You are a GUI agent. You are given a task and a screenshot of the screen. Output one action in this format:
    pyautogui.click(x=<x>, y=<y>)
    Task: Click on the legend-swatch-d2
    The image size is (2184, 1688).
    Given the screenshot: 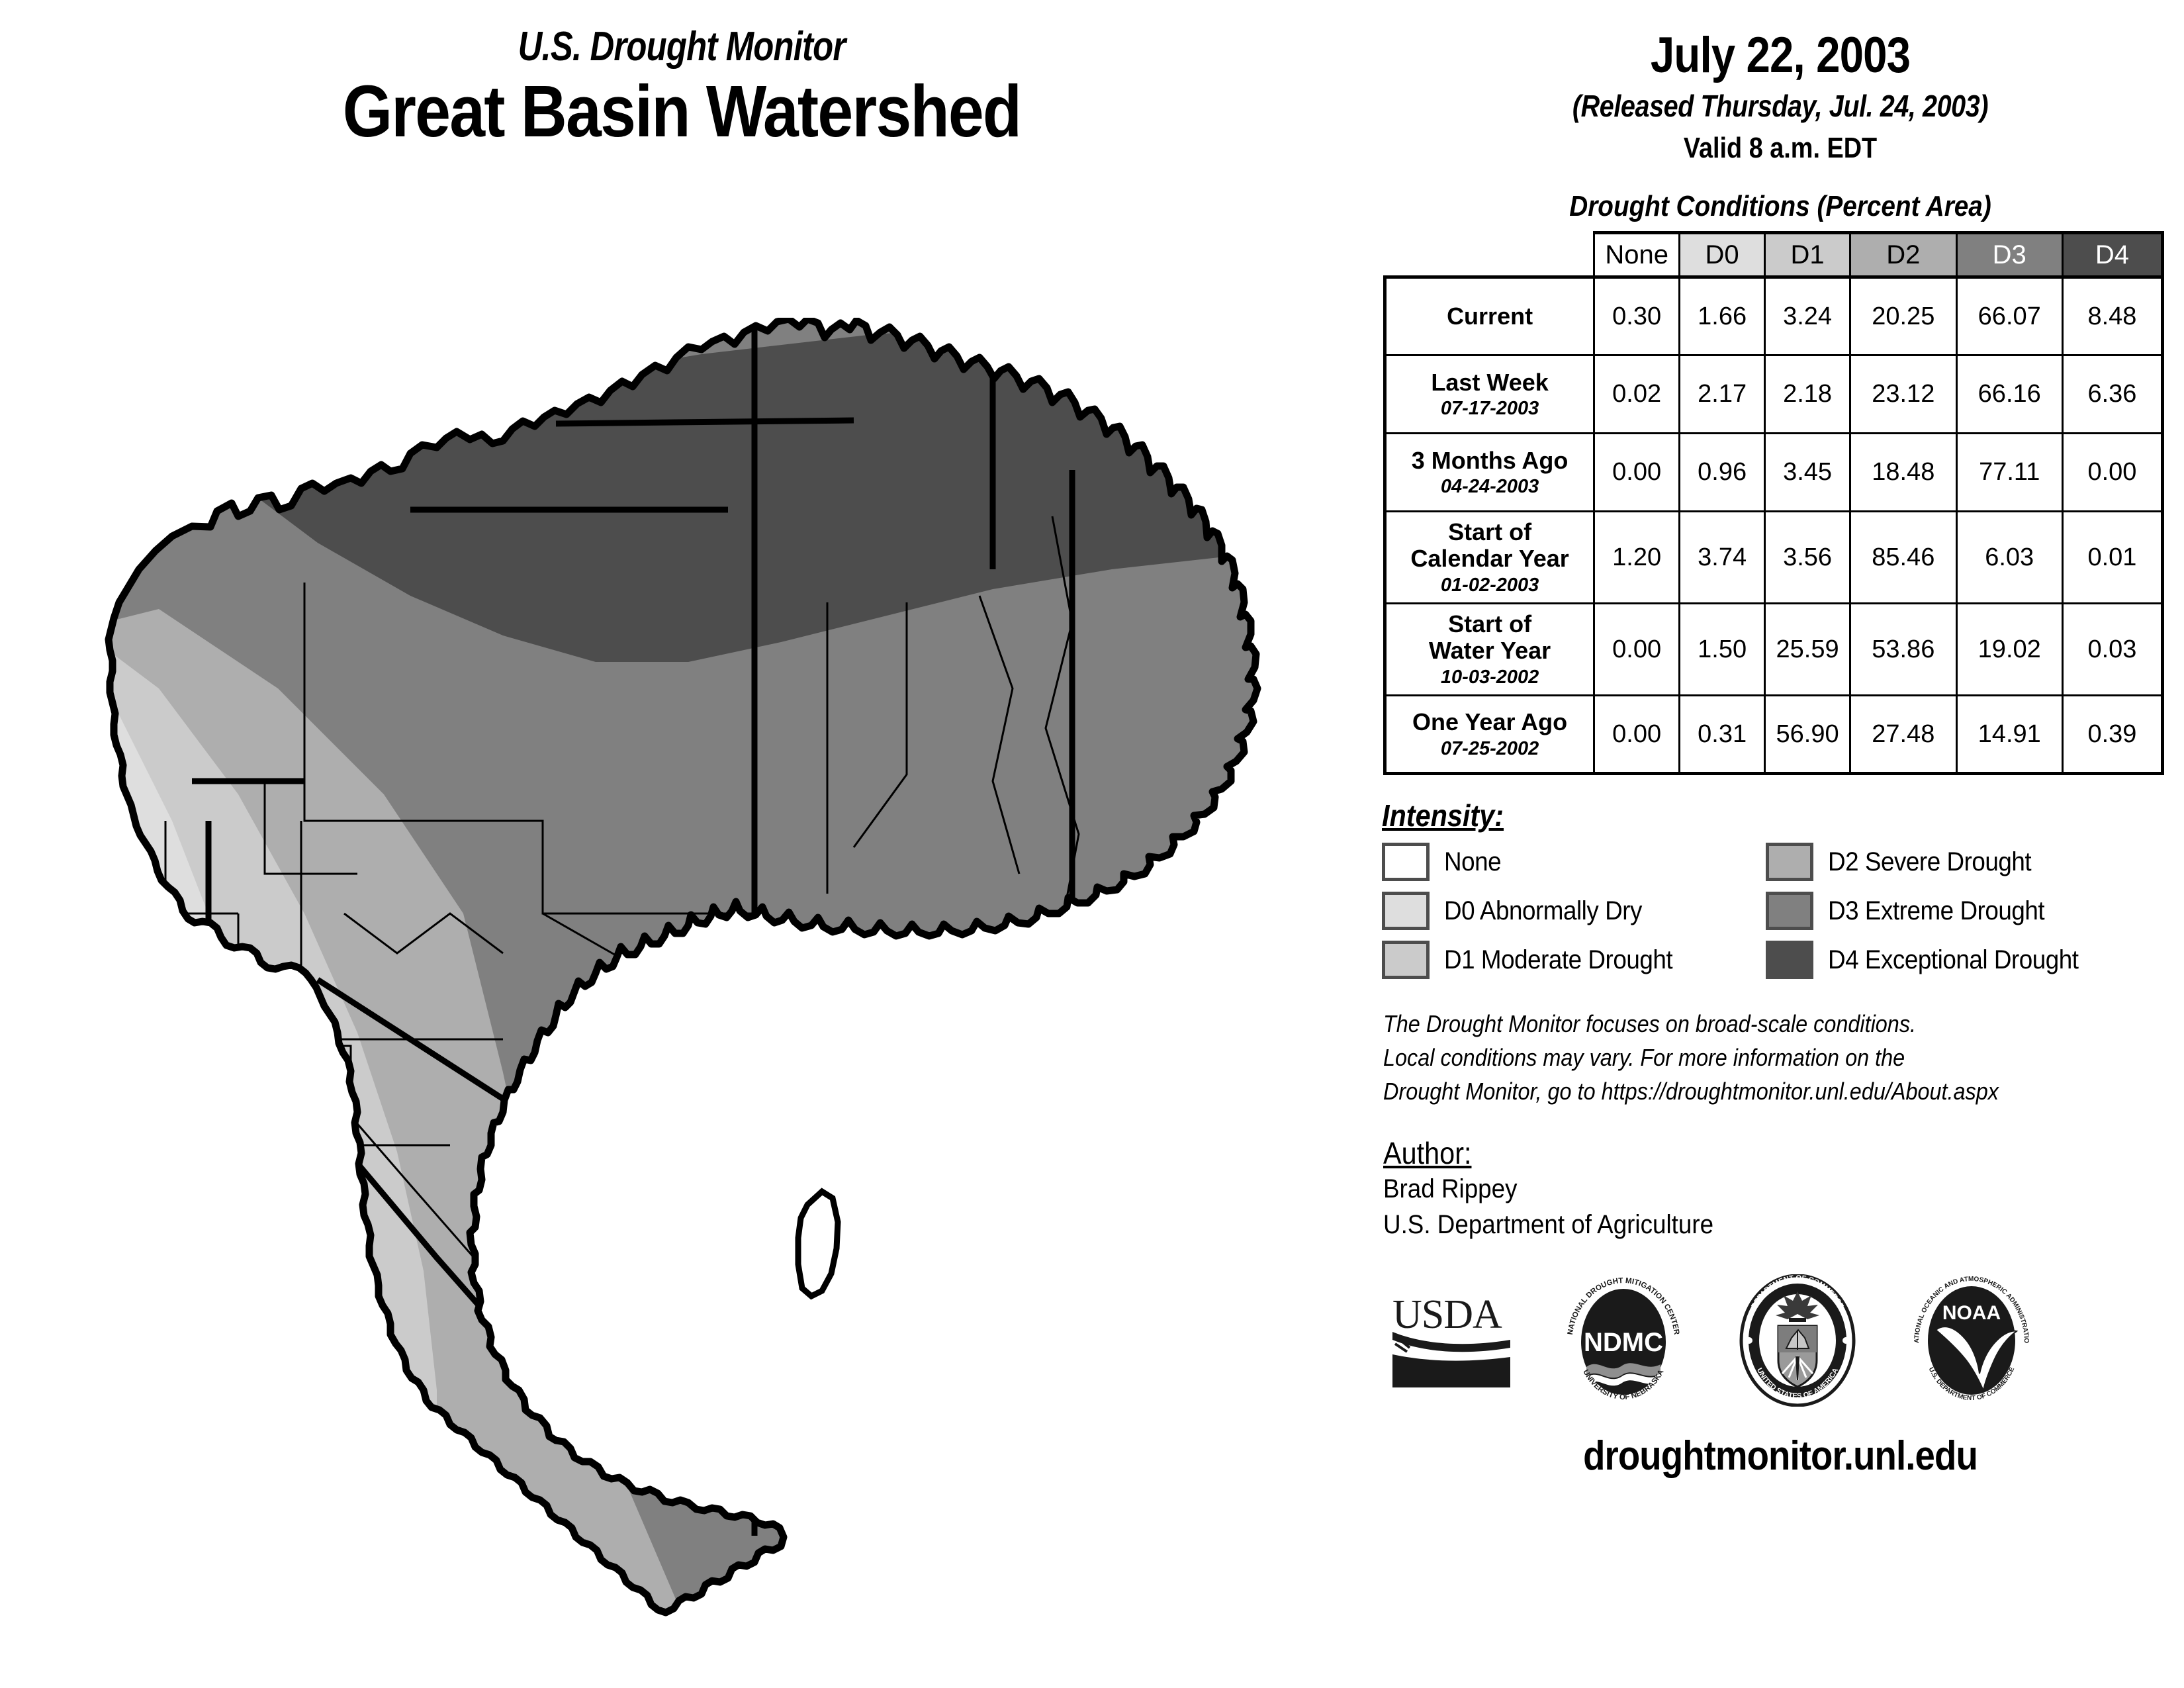 What is the action you would take?
    pyautogui.click(x=1789, y=862)
    